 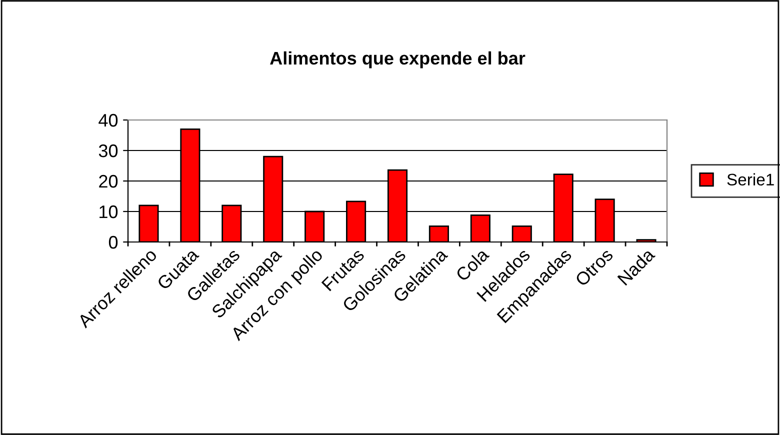 What do you see at coordinates (398, 59) in the screenshot?
I see `chart-title: Alimentos que expende el bar` at bounding box center [398, 59].